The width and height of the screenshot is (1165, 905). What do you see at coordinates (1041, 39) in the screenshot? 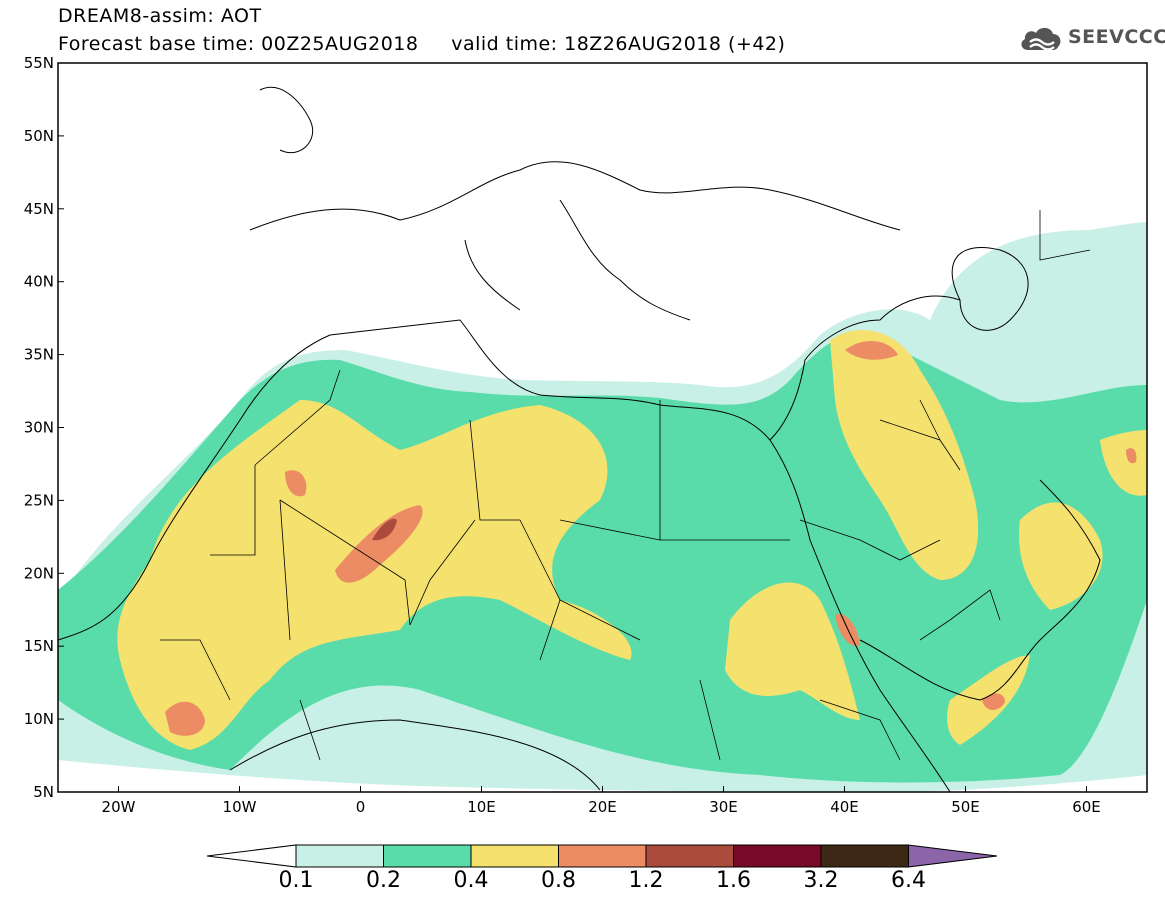
I see `cloud-icon` at bounding box center [1041, 39].